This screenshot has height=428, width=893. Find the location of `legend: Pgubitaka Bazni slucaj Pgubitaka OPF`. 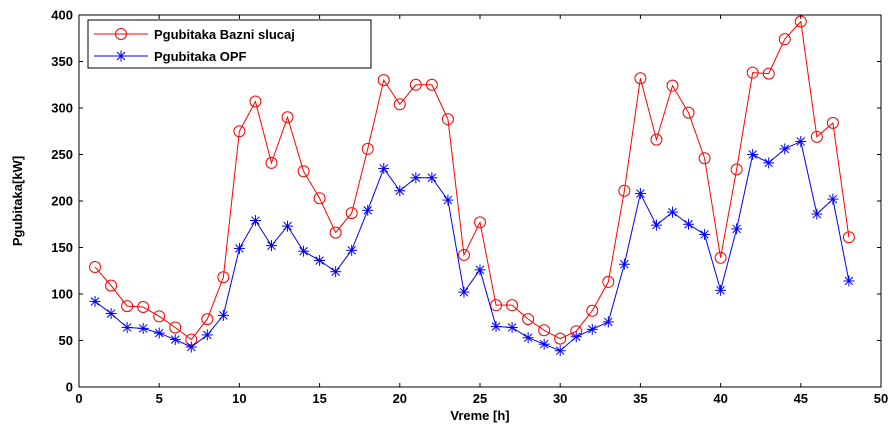

legend: Pgubitaka Bazni slucaj Pgubitaka OPF is located at coordinates (229, 44).